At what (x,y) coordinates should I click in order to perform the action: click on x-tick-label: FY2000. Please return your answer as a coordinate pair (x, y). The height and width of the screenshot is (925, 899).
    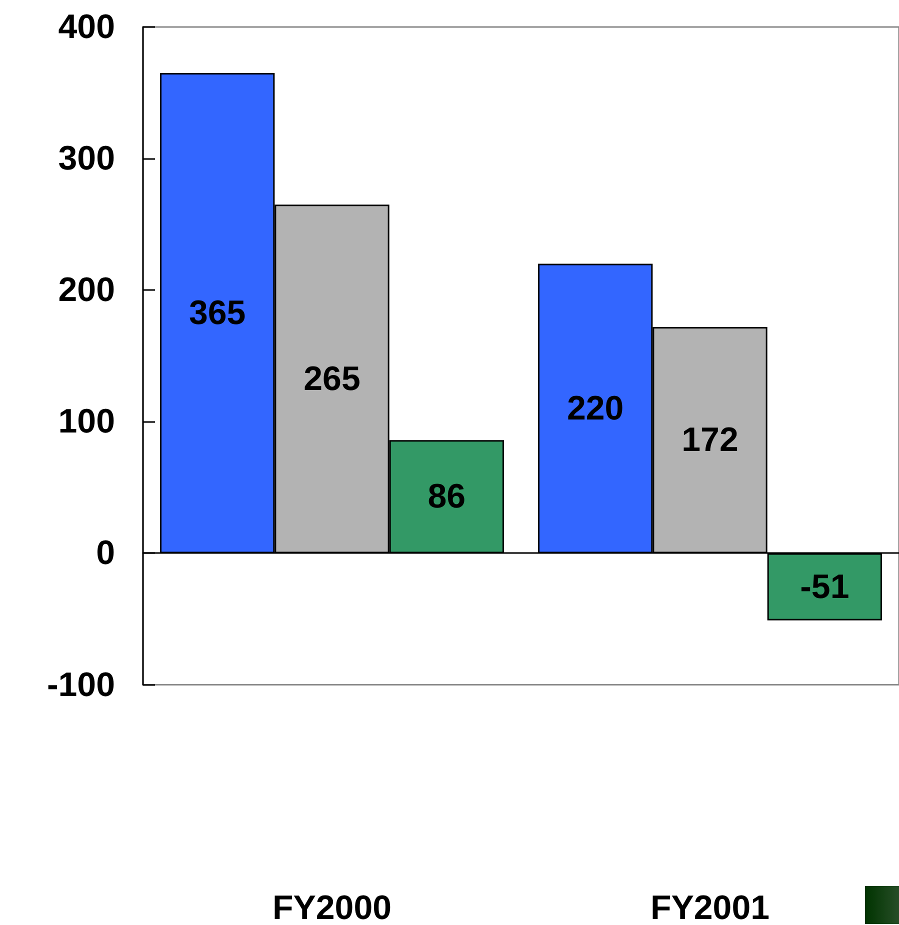
    Looking at the image, I should click on (332, 907).